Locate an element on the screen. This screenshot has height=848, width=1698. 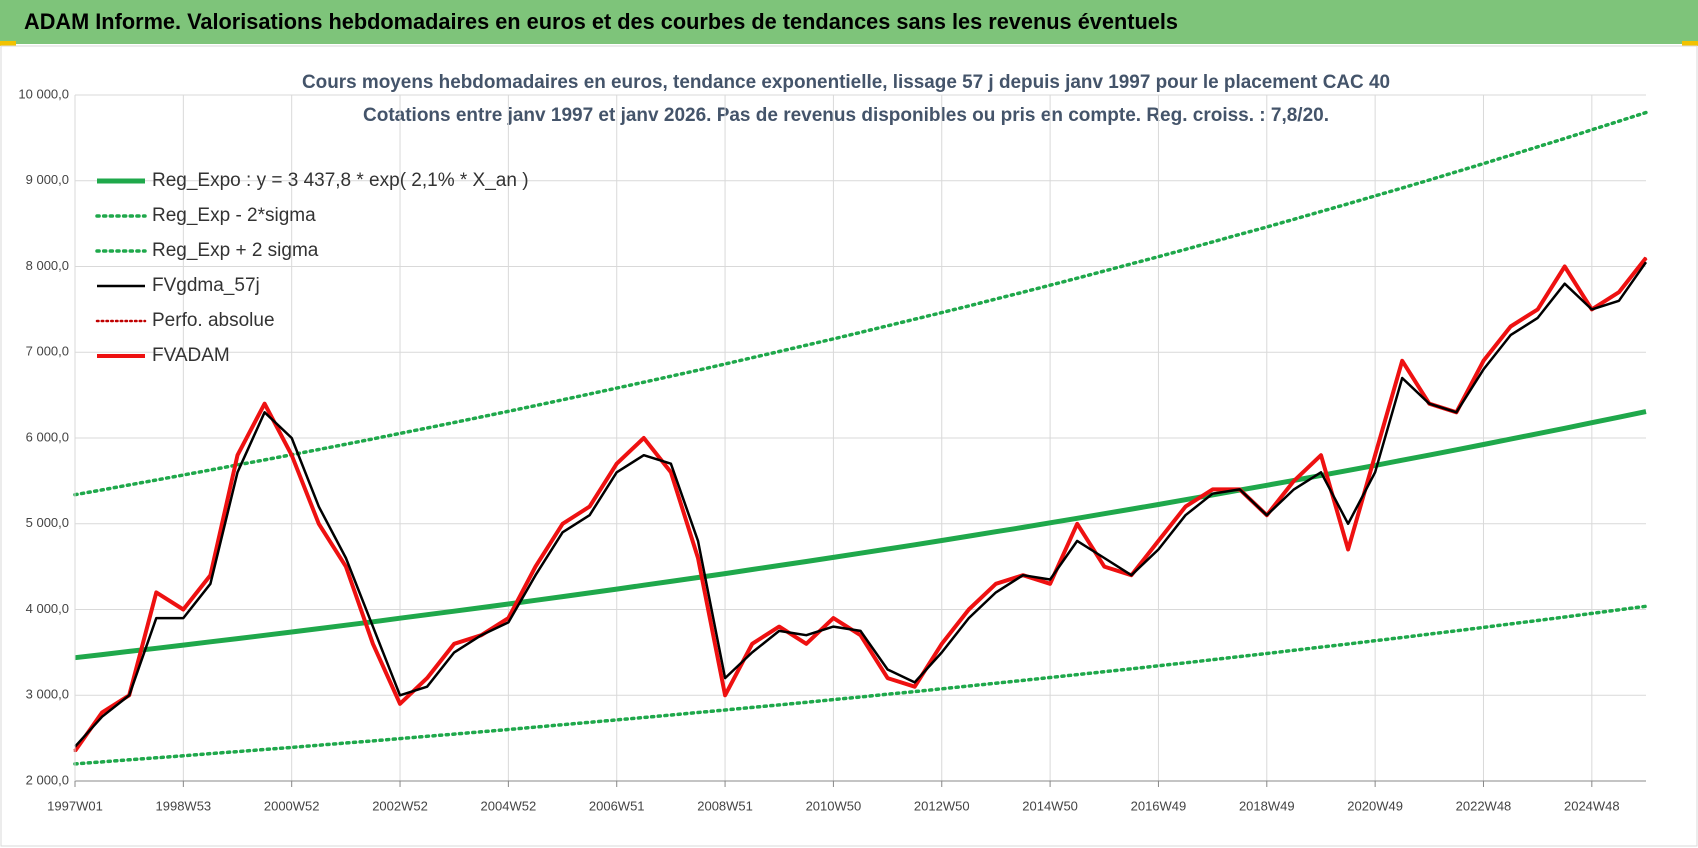
x-tick-label: 2010W50 is located at coordinates (834, 805).